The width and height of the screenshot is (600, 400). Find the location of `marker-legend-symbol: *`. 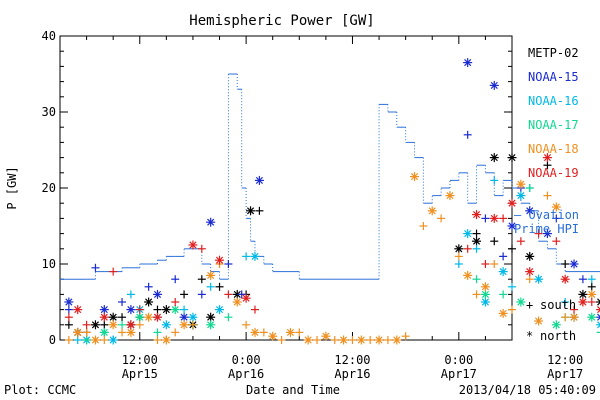

marker-legend-symbol: * is located at coordinates (529, 336).